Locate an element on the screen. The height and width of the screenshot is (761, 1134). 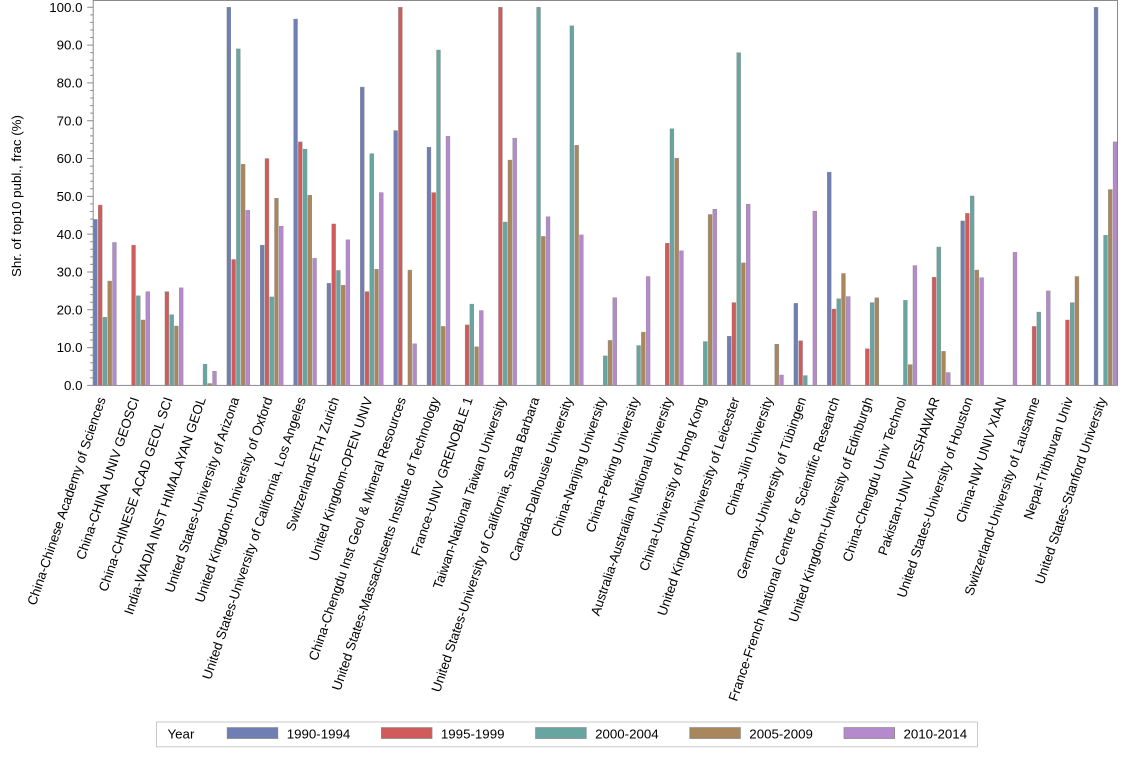
svg-text: 80.0 is located at coordinates (70, 83).